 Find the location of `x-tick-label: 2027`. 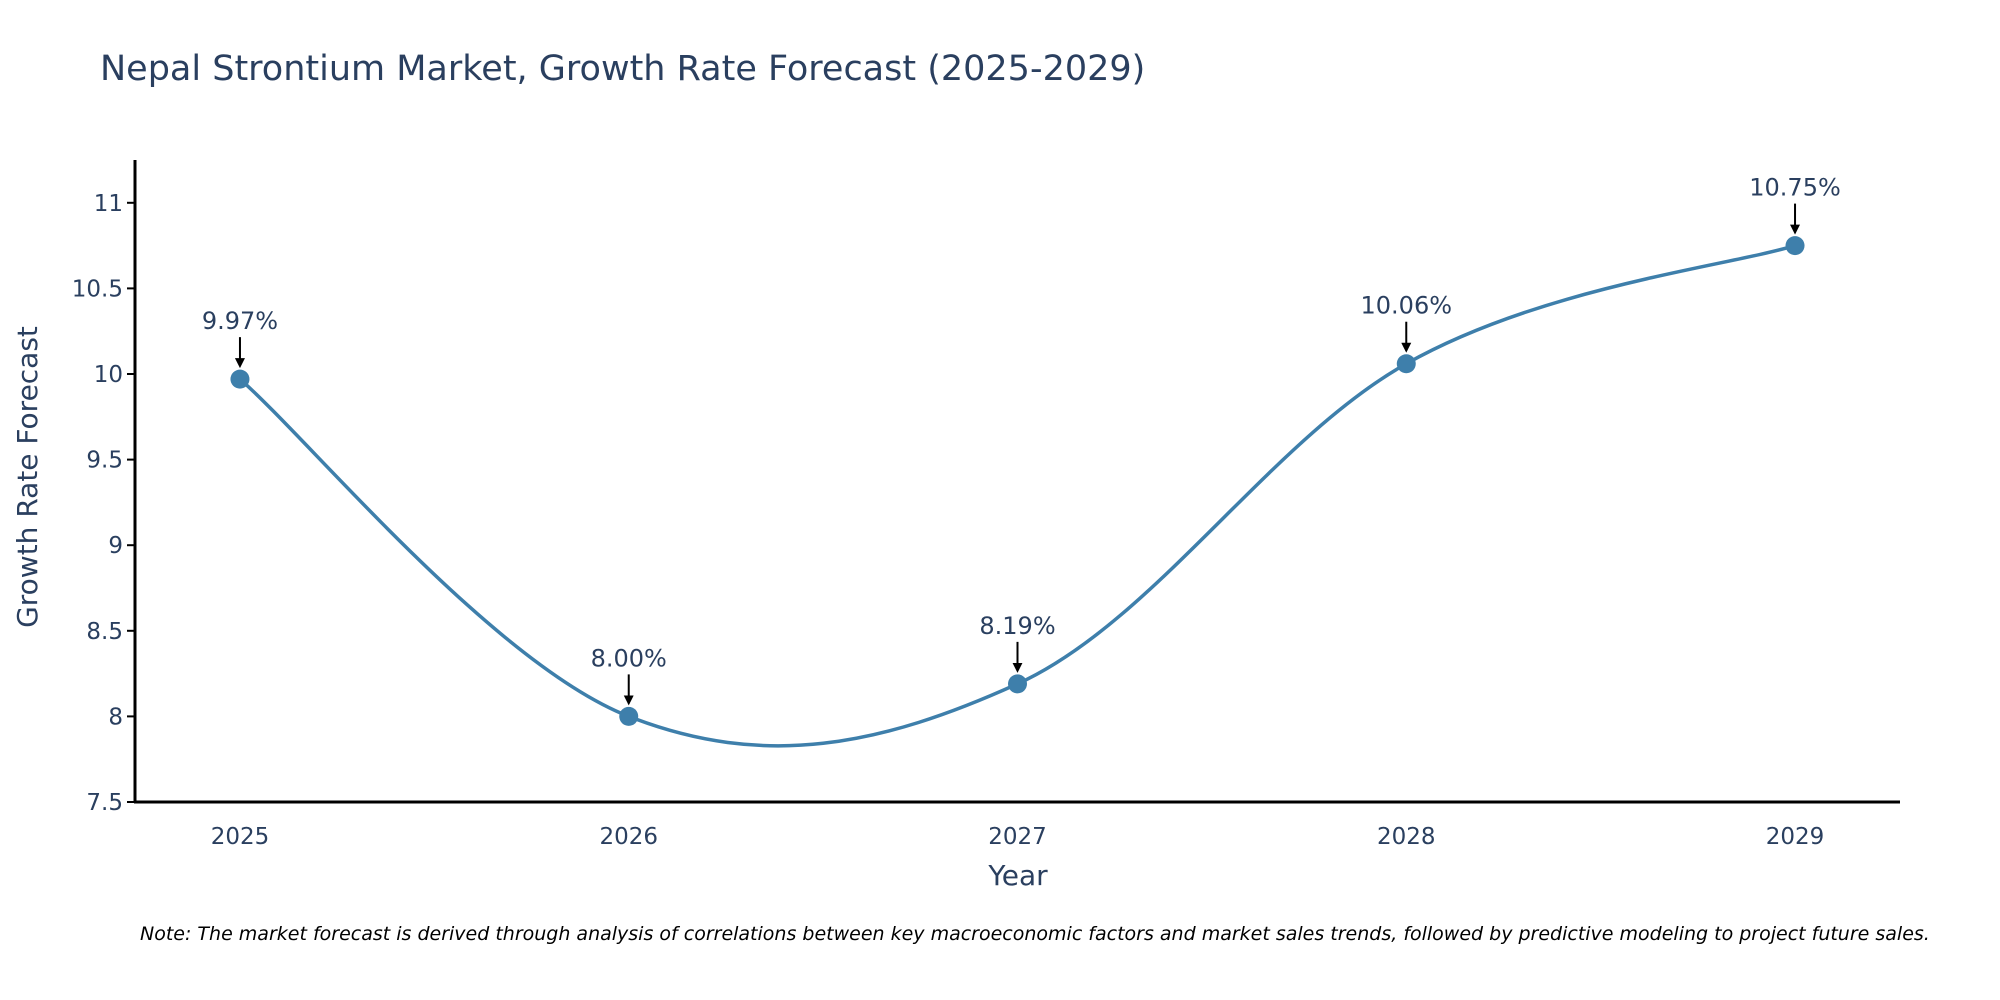

x-tick-label: 2027 is located at coordinates (1017, 837).